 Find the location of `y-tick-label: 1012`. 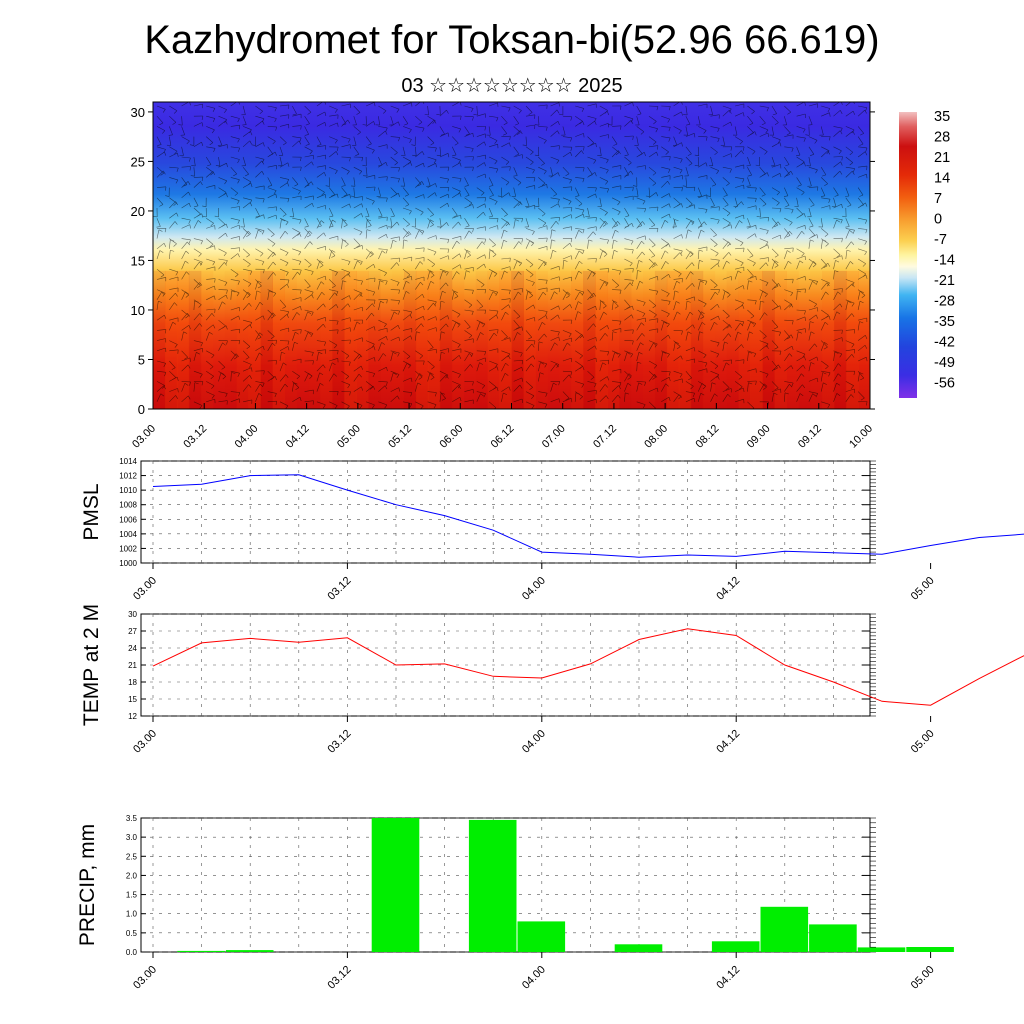

y-tick-label: 1012 is located at coordinates (128, 476).